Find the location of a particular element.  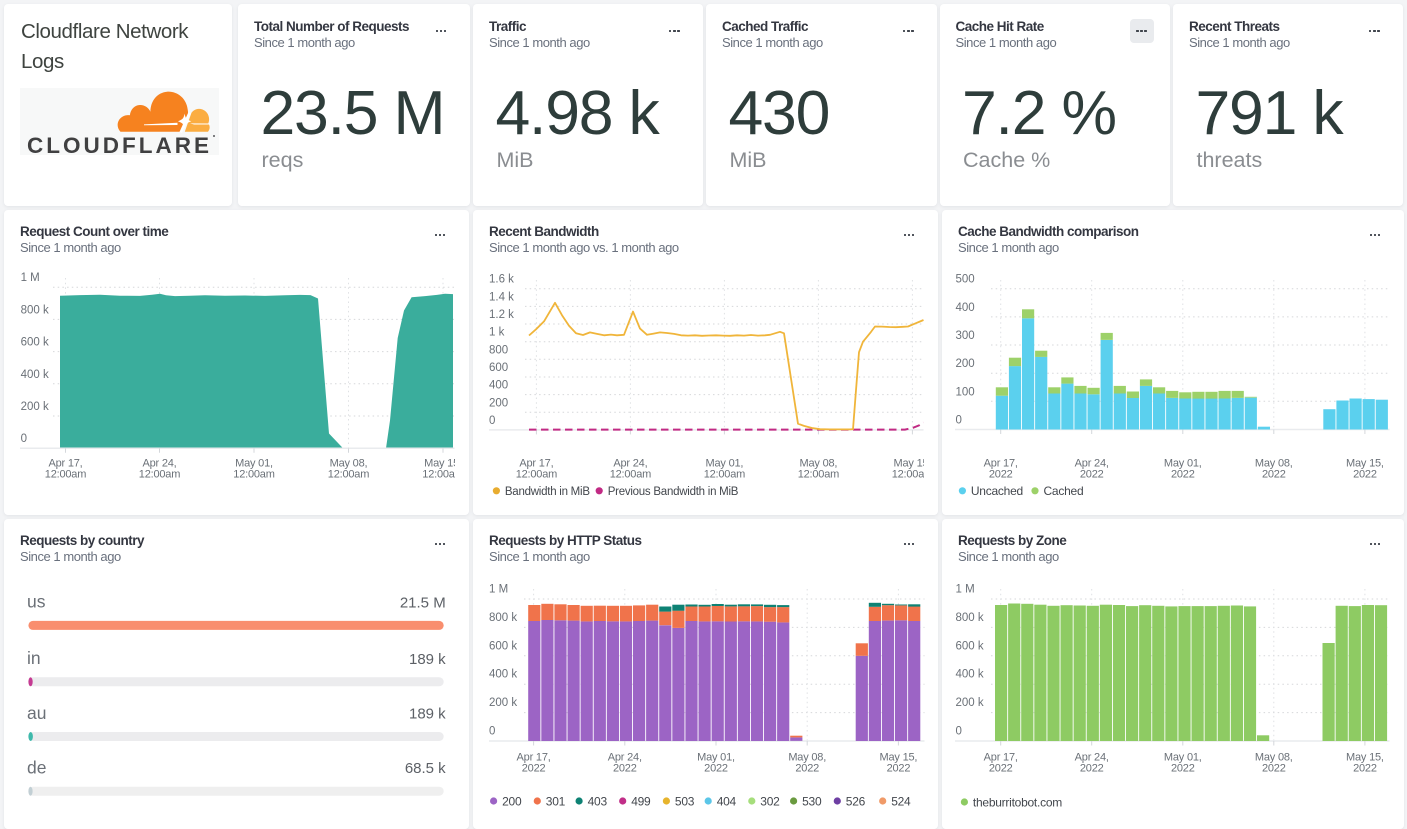

svg-text: 530 is located at coordinates (812, 801).